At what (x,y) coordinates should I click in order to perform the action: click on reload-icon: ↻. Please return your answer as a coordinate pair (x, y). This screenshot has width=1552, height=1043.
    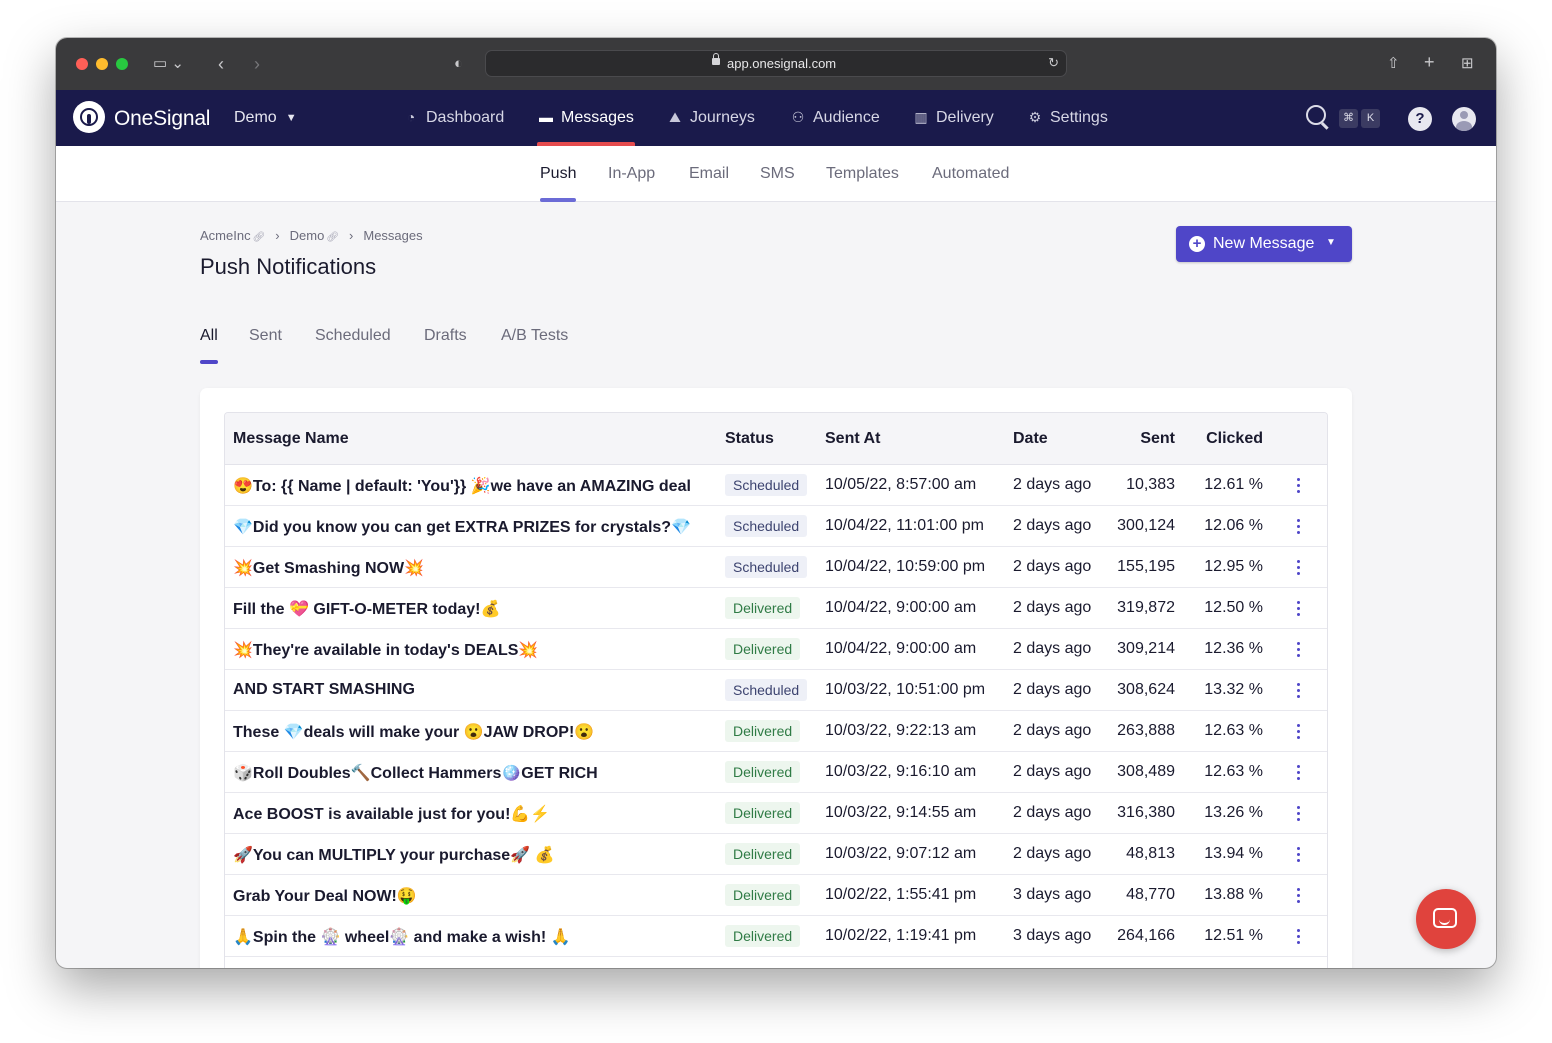
    Looking at the image, I should click on (1053, 62).